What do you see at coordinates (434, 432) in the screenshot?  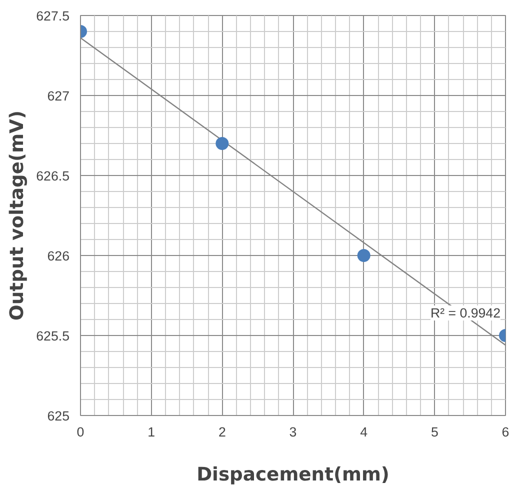 I see `x-tick-label: 5` at bounding box center [434, 432].